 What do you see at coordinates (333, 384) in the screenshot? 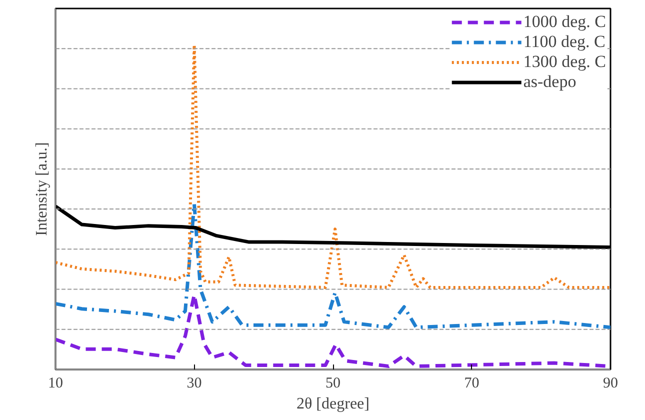
I see `x-tick-label: 50` at bounding box center [333, 384].